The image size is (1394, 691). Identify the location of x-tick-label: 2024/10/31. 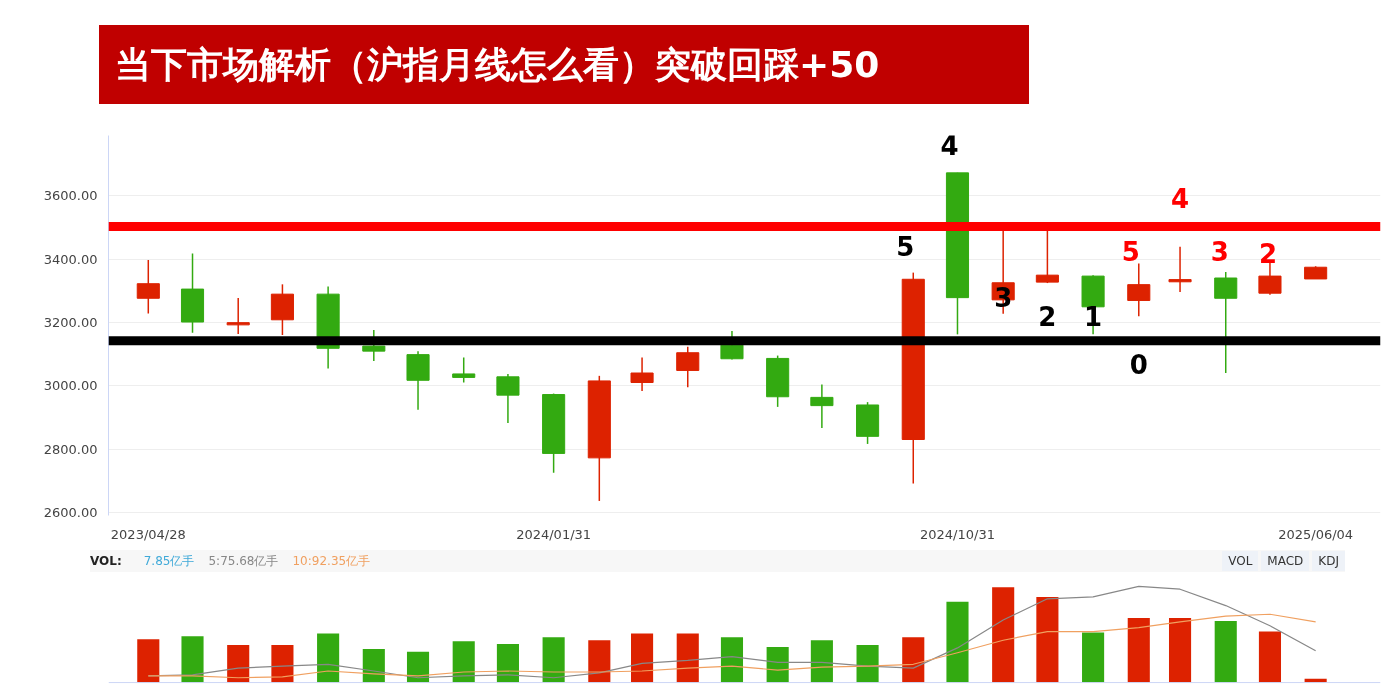
(957, 534).